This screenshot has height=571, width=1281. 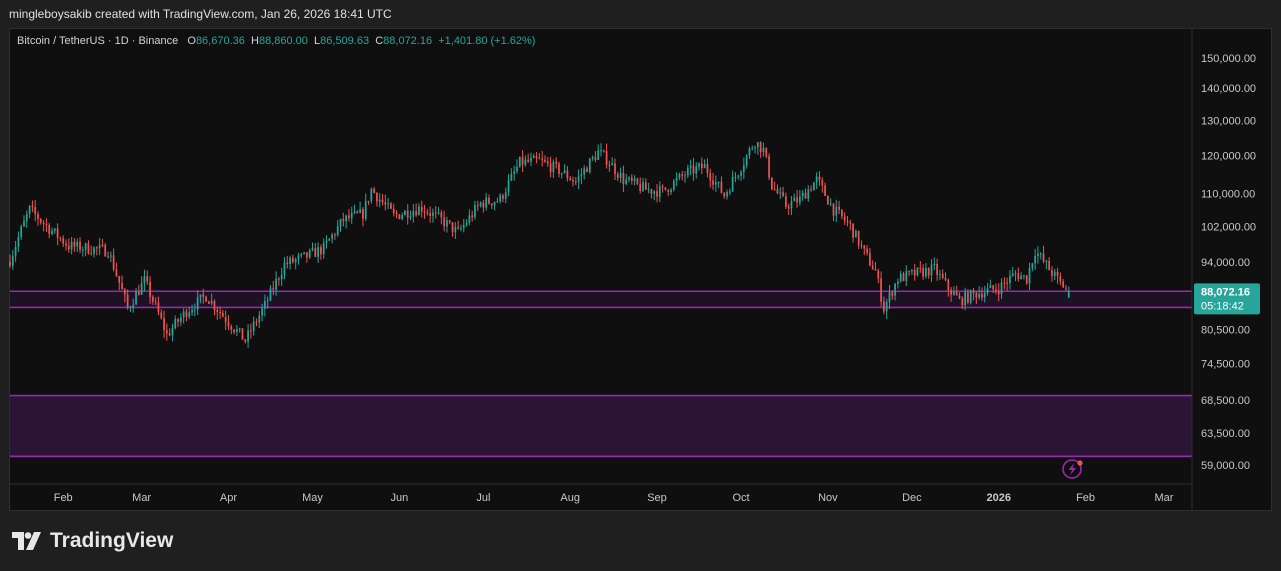 I want to click on y-tick-label: 130,000.00, so click(x=1228, y=122).